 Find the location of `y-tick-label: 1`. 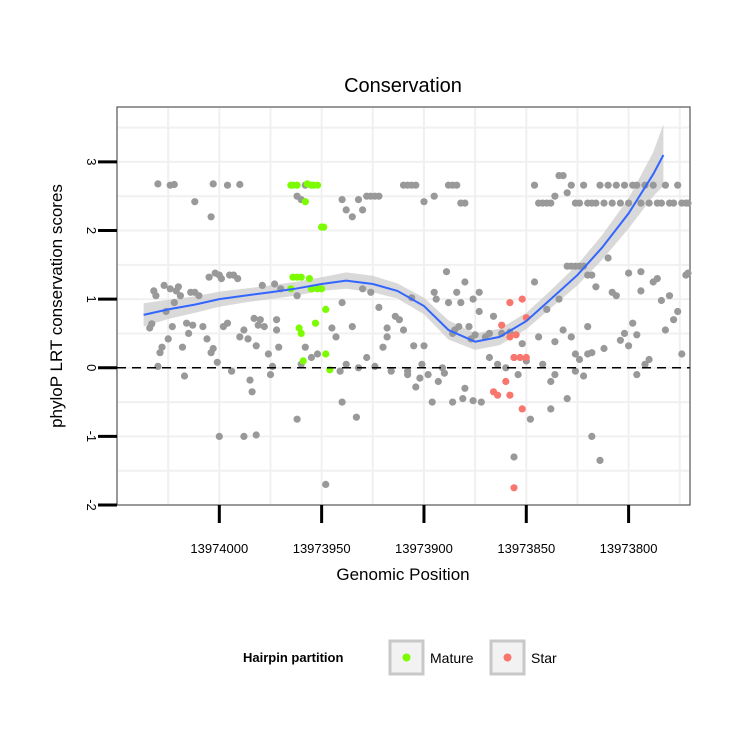

y-tick-label: 1 is located at coordinates (91, 299).